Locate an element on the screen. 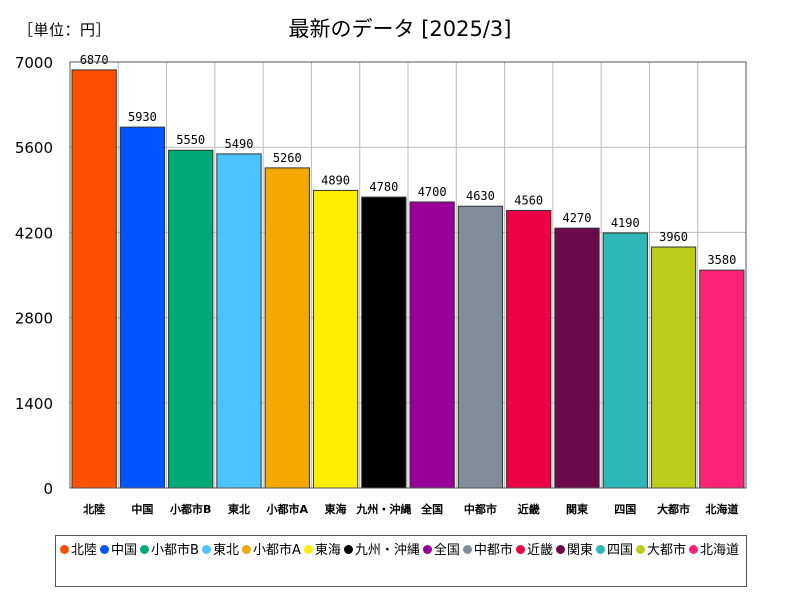 The image size is (800, 600). data-label: 4270 is located at coordinates (577, 218).